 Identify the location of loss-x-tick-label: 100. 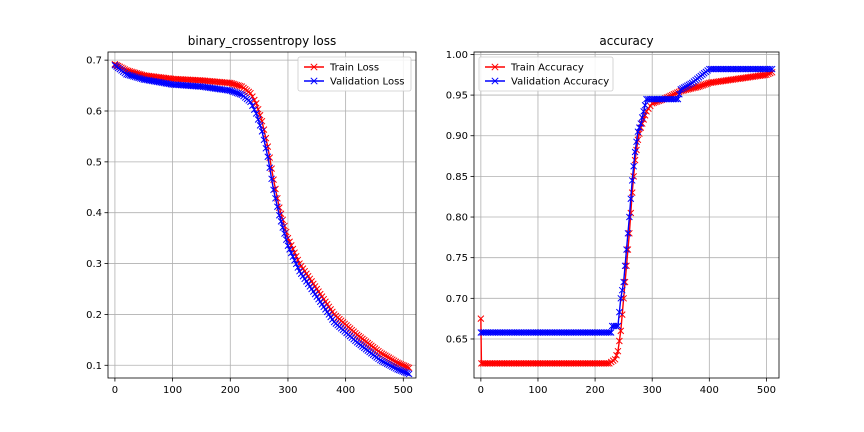
(172, 390).